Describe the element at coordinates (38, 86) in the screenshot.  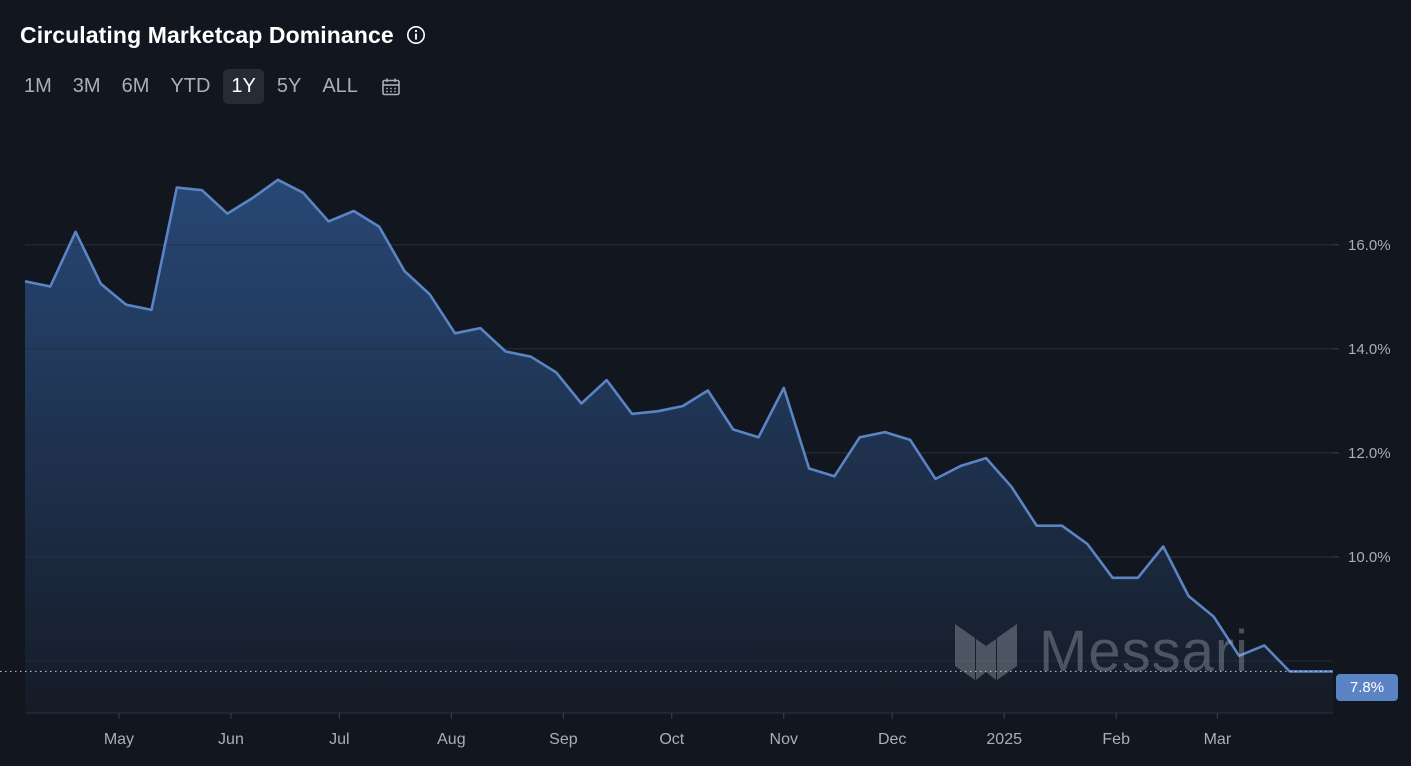
I see `range-button-1m: 1M` at that location.